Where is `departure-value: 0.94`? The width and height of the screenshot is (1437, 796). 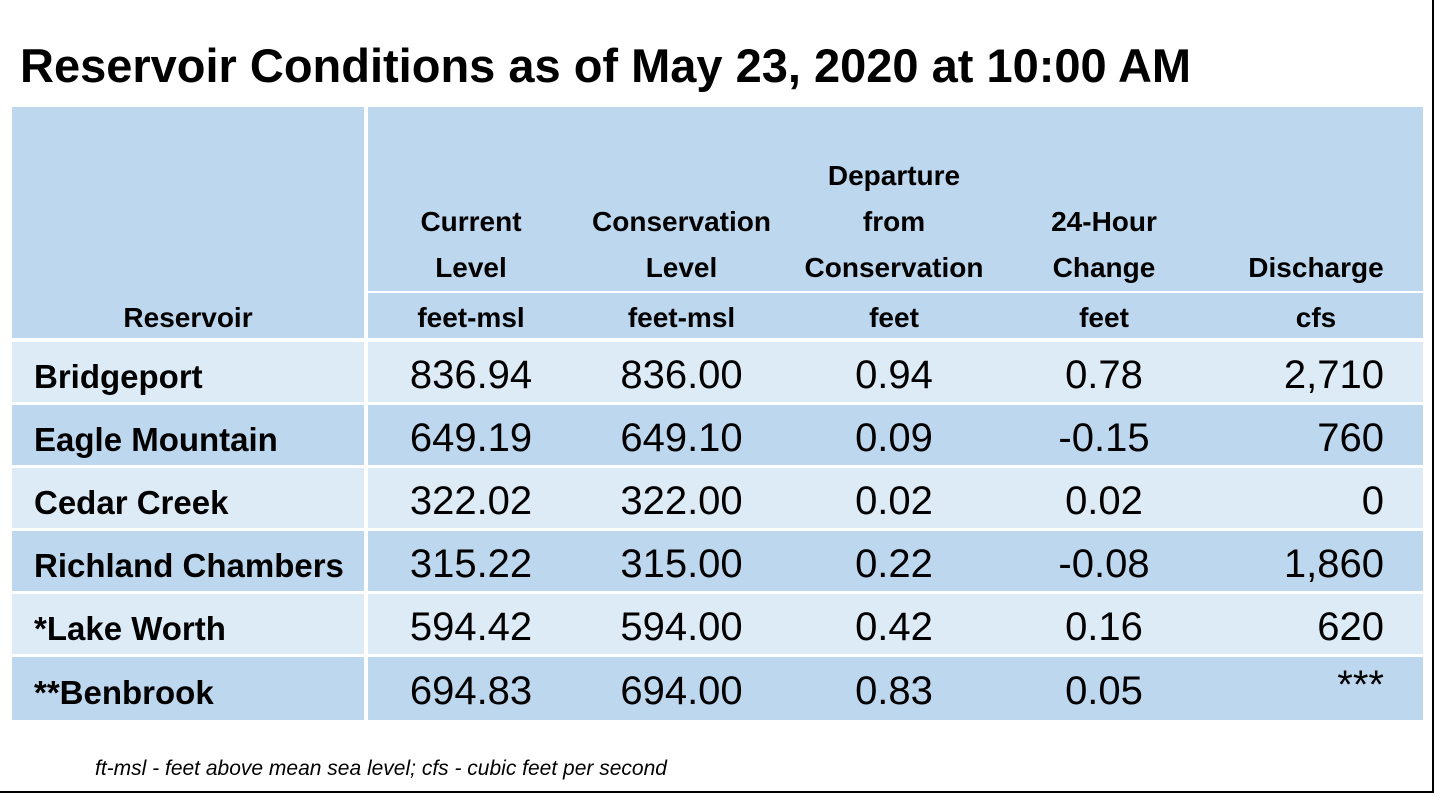 departure-value: 0.94 is located at coordinates (894, 375).